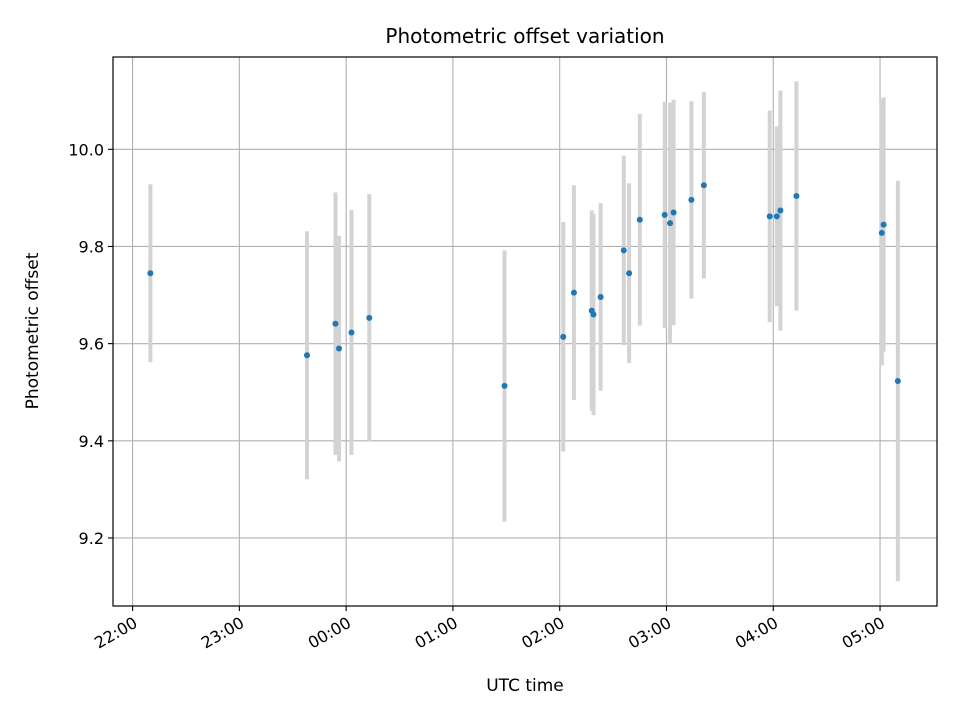  Describe the element at coordinates (525, 686) in the screenshot. I see `x-axis-label: UTC time` at that location.